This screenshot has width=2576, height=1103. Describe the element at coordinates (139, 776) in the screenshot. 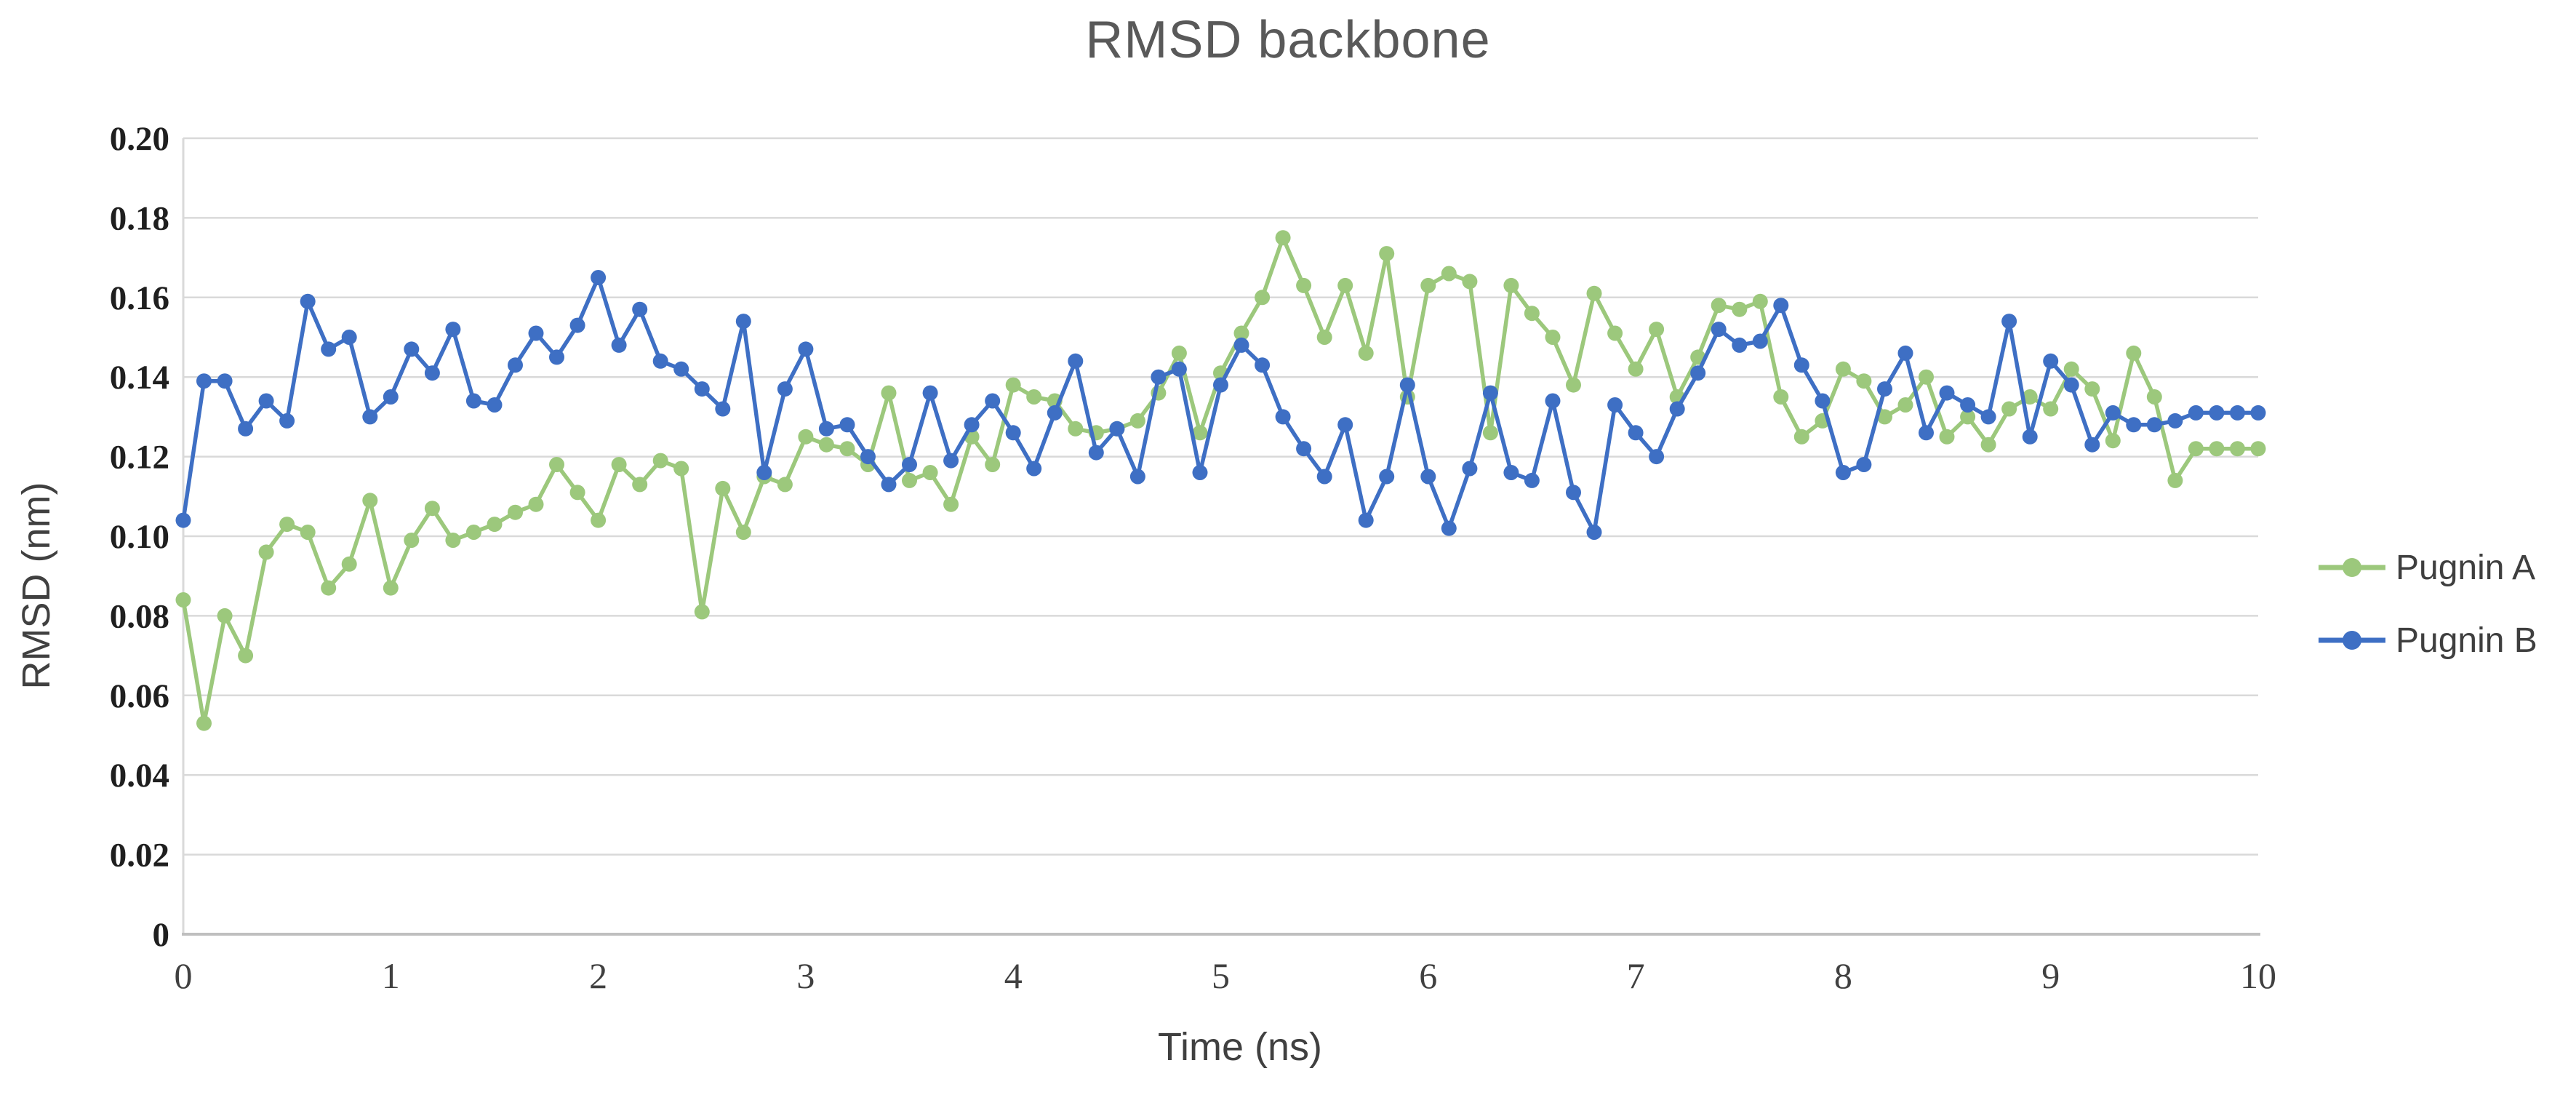

I see `y-tick-label: 0.04` at that location.